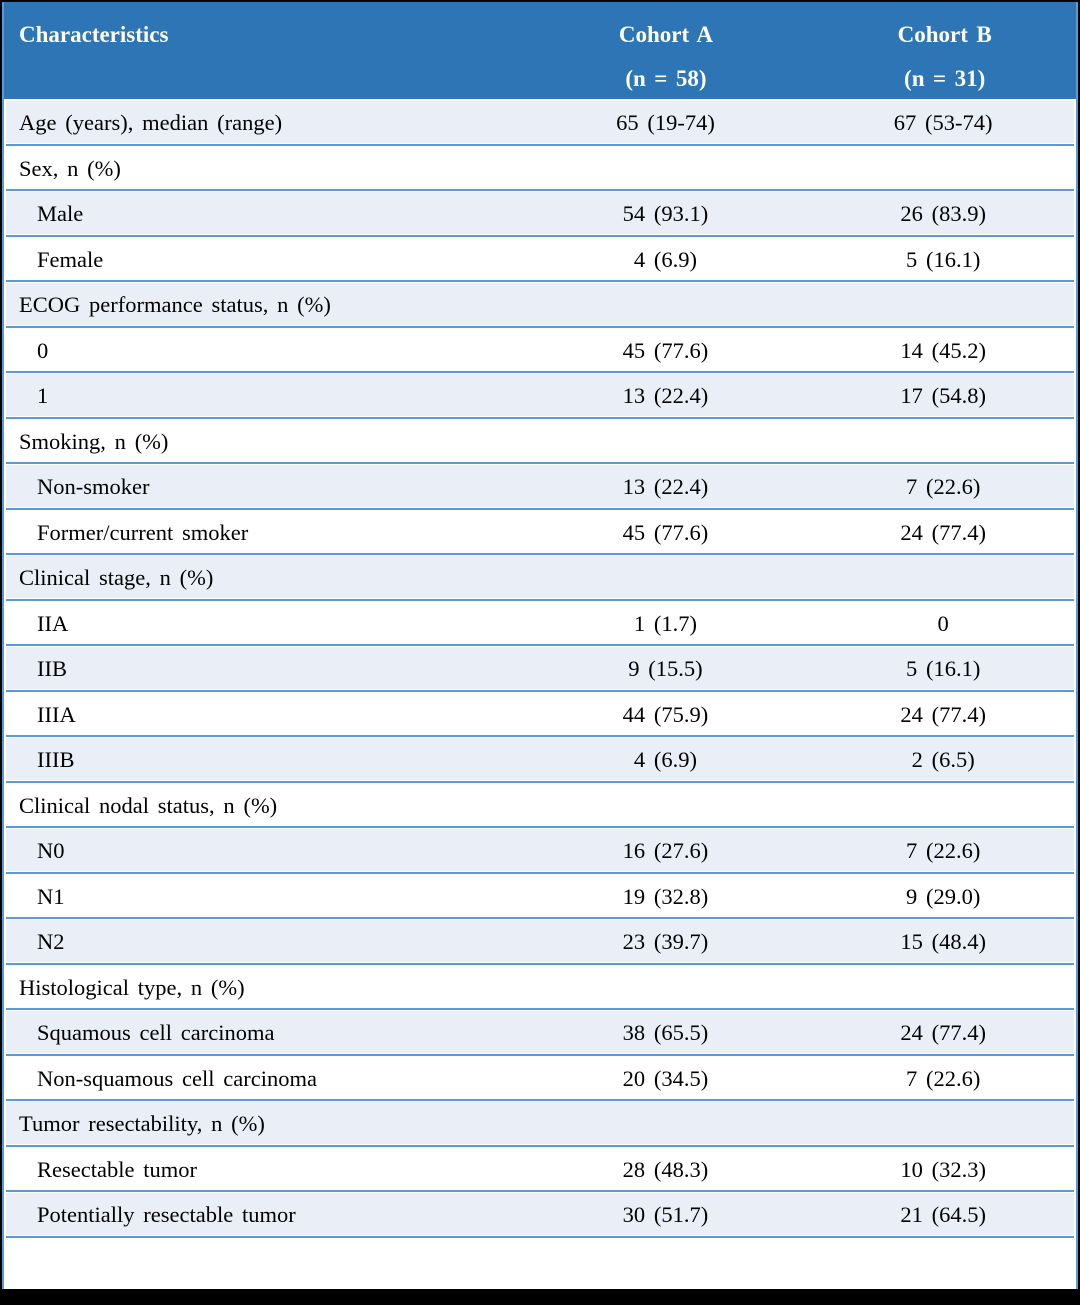 Image resolution: width=1080 pixels, height=1305 pixels. Describe the element at coordinates (43, 350) in the screenshot. I see `row-label: 0` at that location.